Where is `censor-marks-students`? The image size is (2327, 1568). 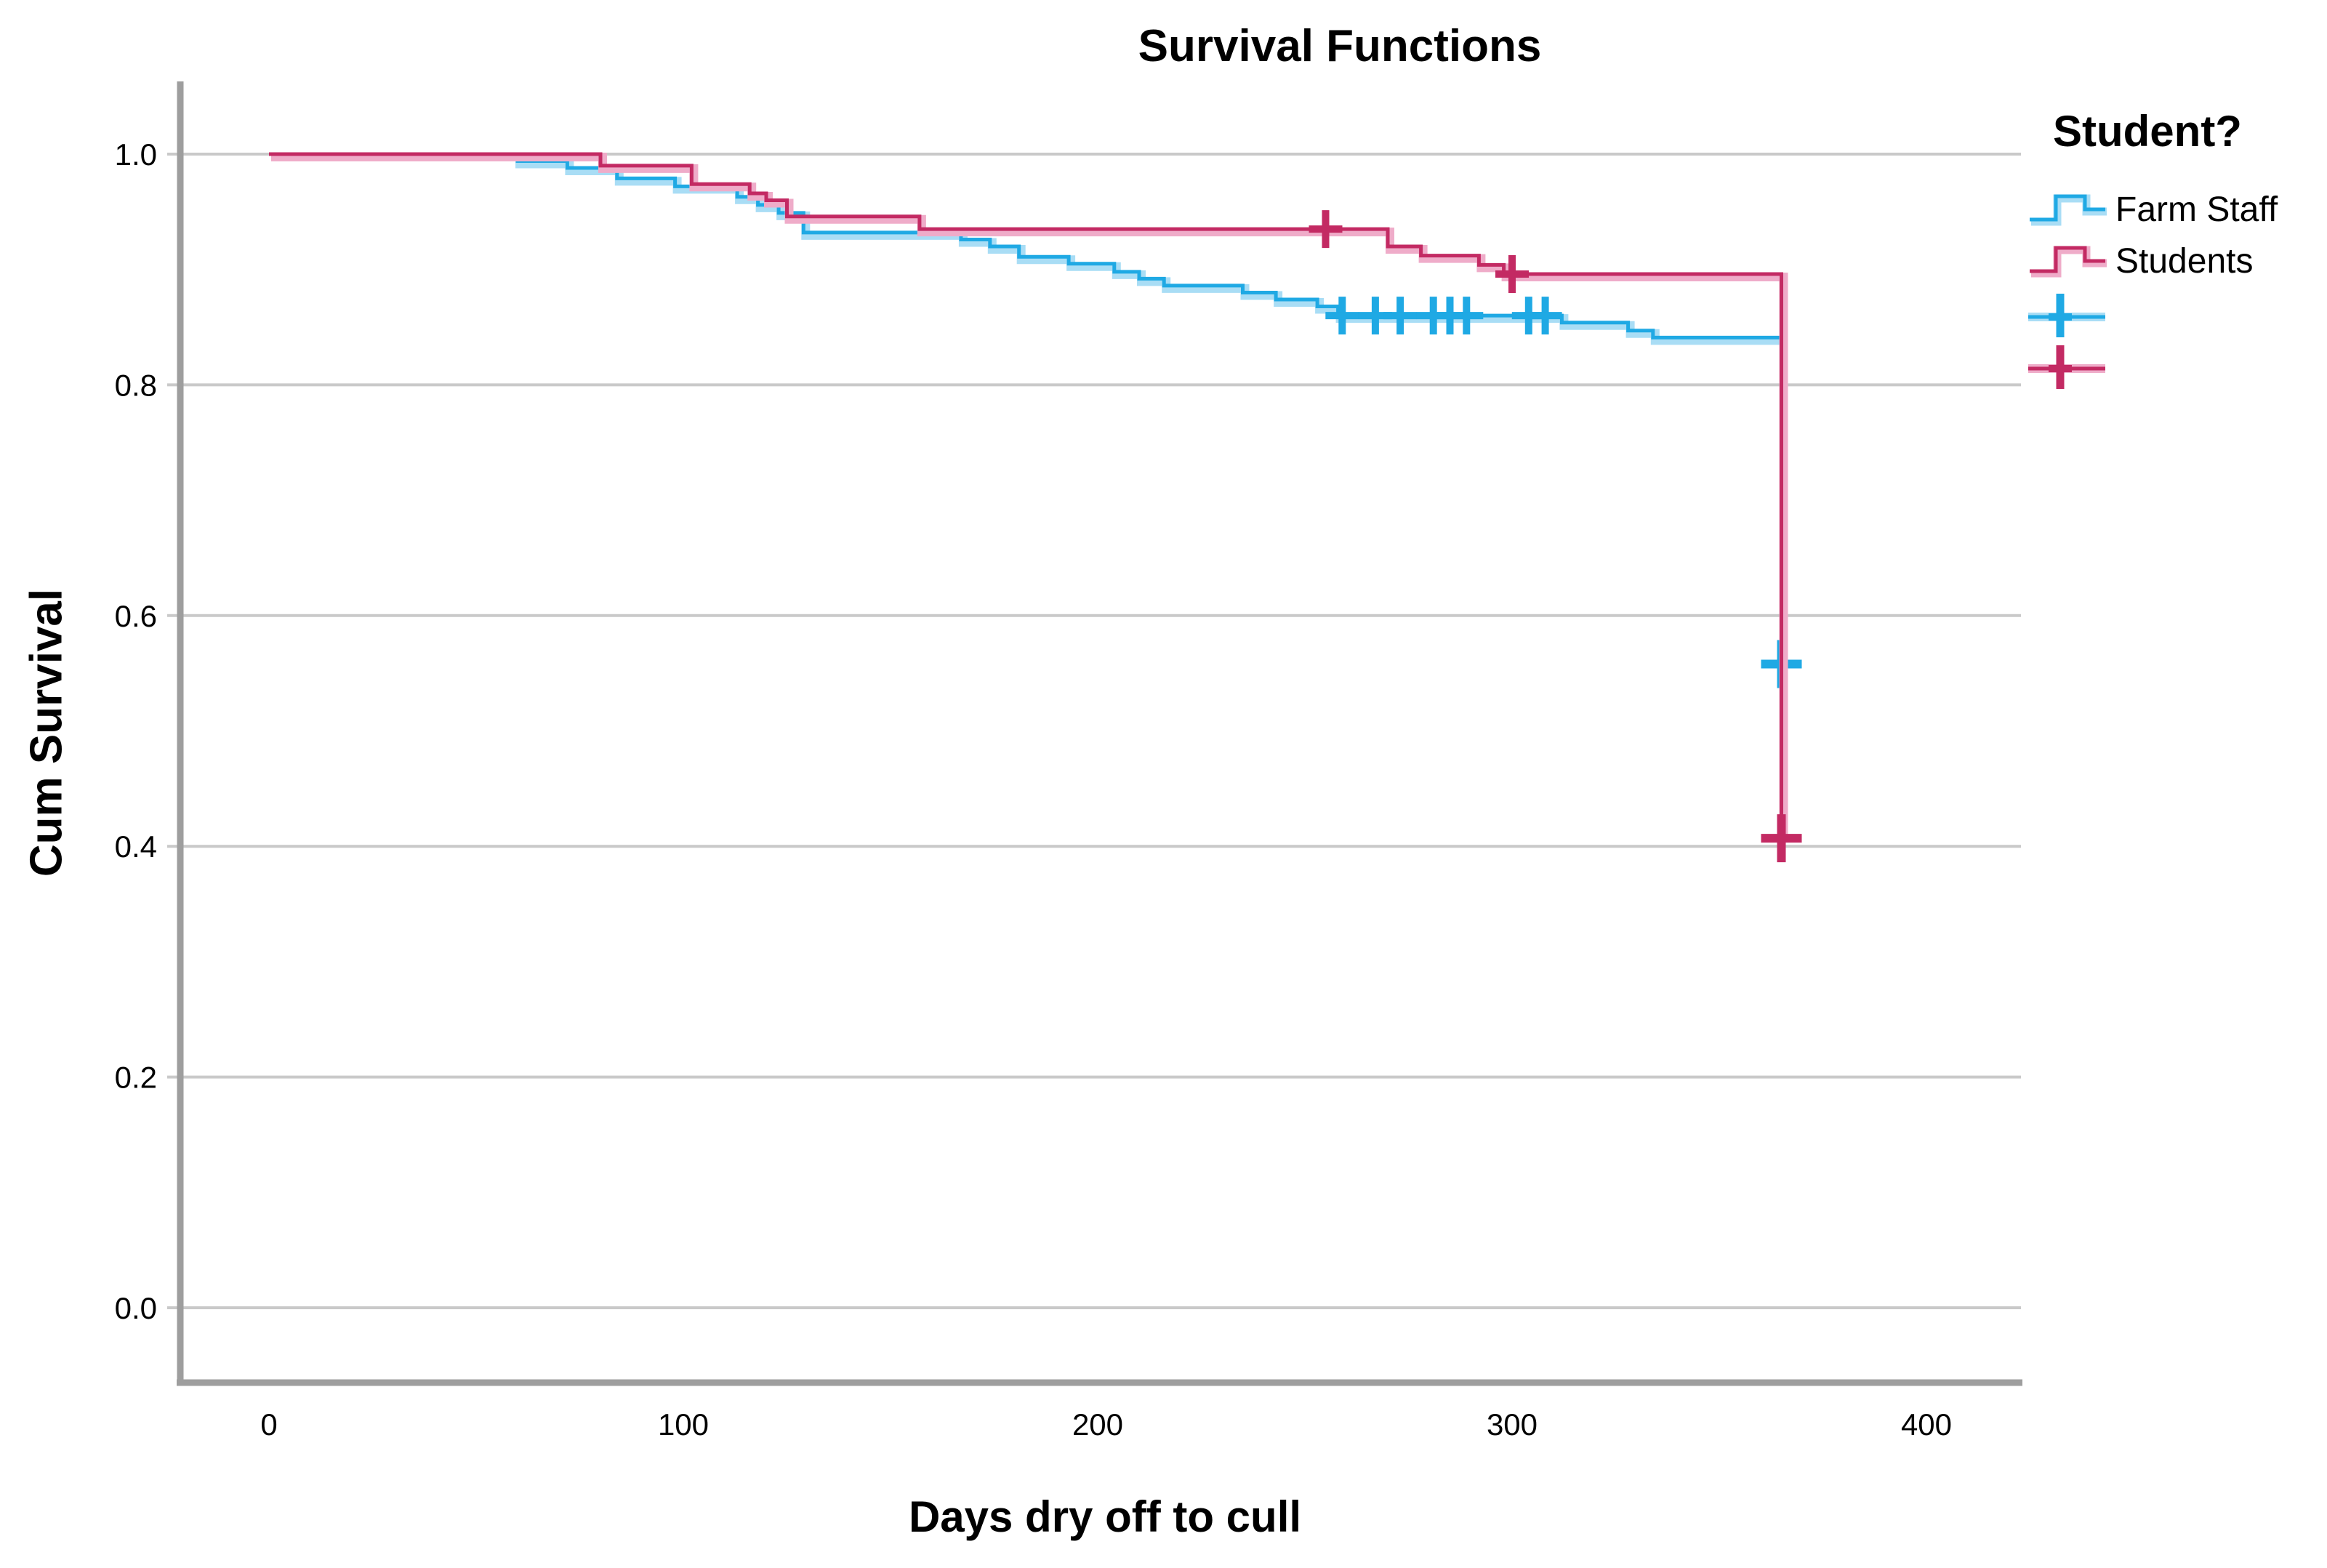 censor-marks-students is located at coordinates (1555, 536).